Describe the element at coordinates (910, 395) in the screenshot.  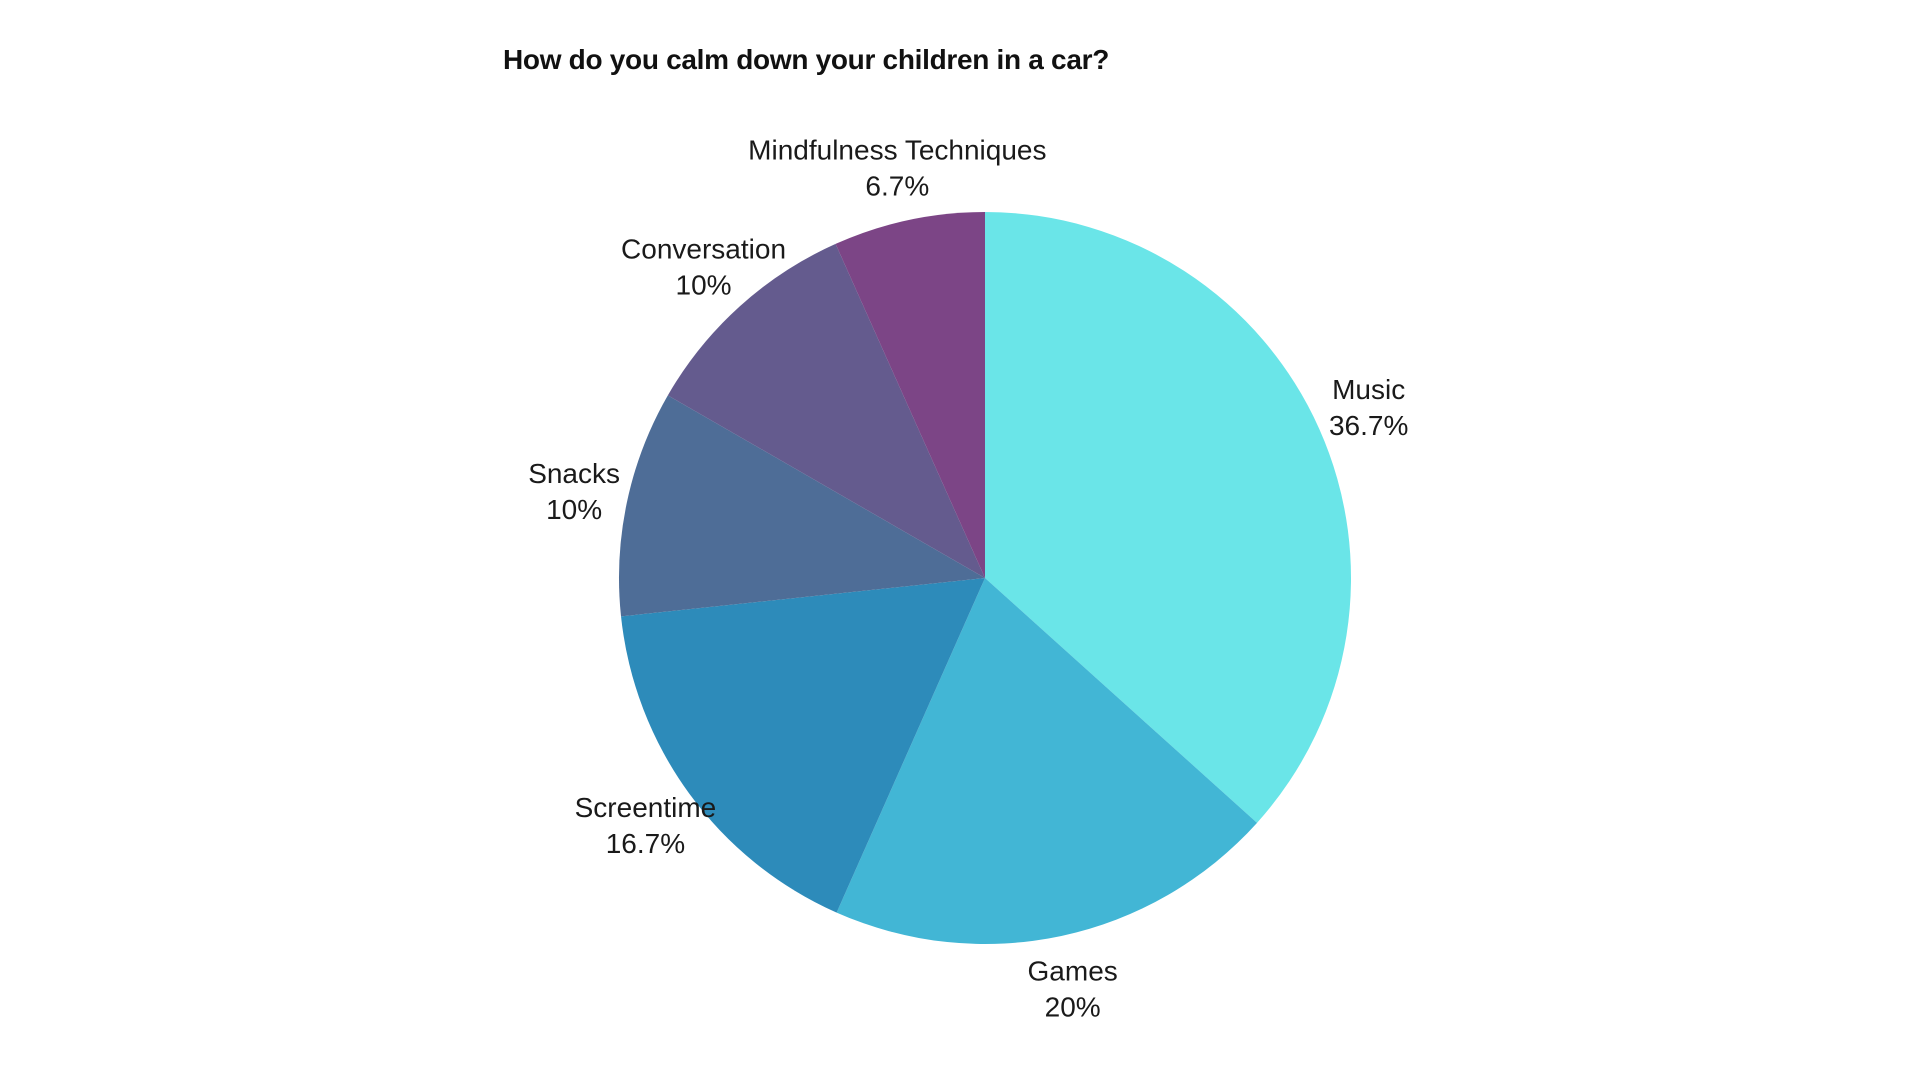
I see `pie-slice-mindfulness-techniques` at that location.